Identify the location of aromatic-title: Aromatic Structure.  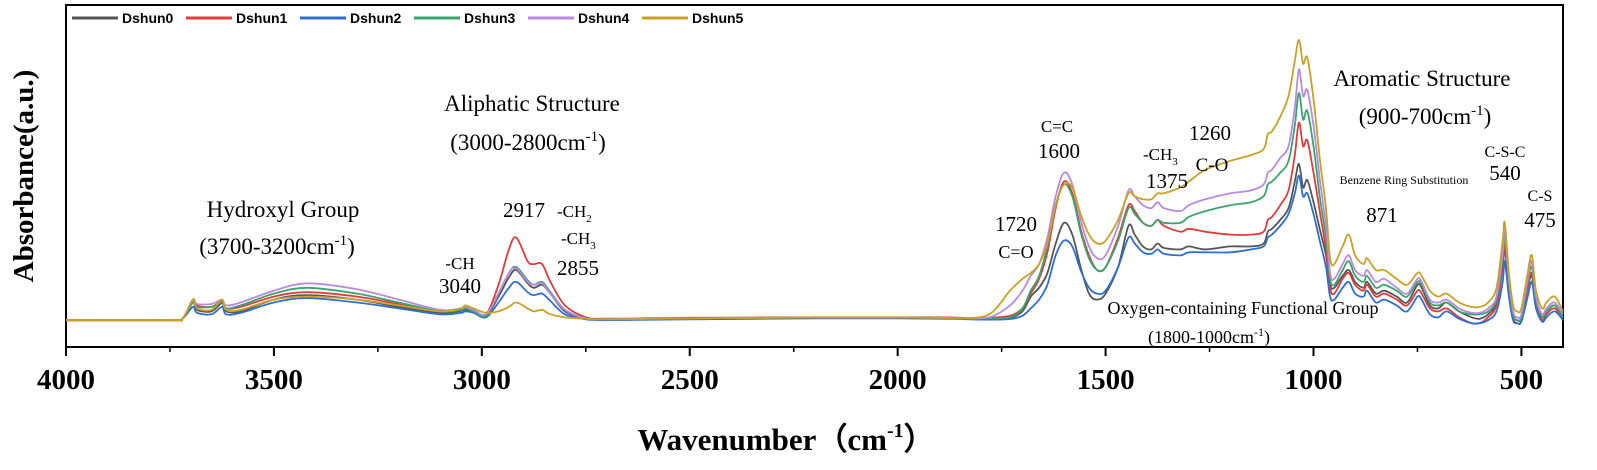
(1422, 78).